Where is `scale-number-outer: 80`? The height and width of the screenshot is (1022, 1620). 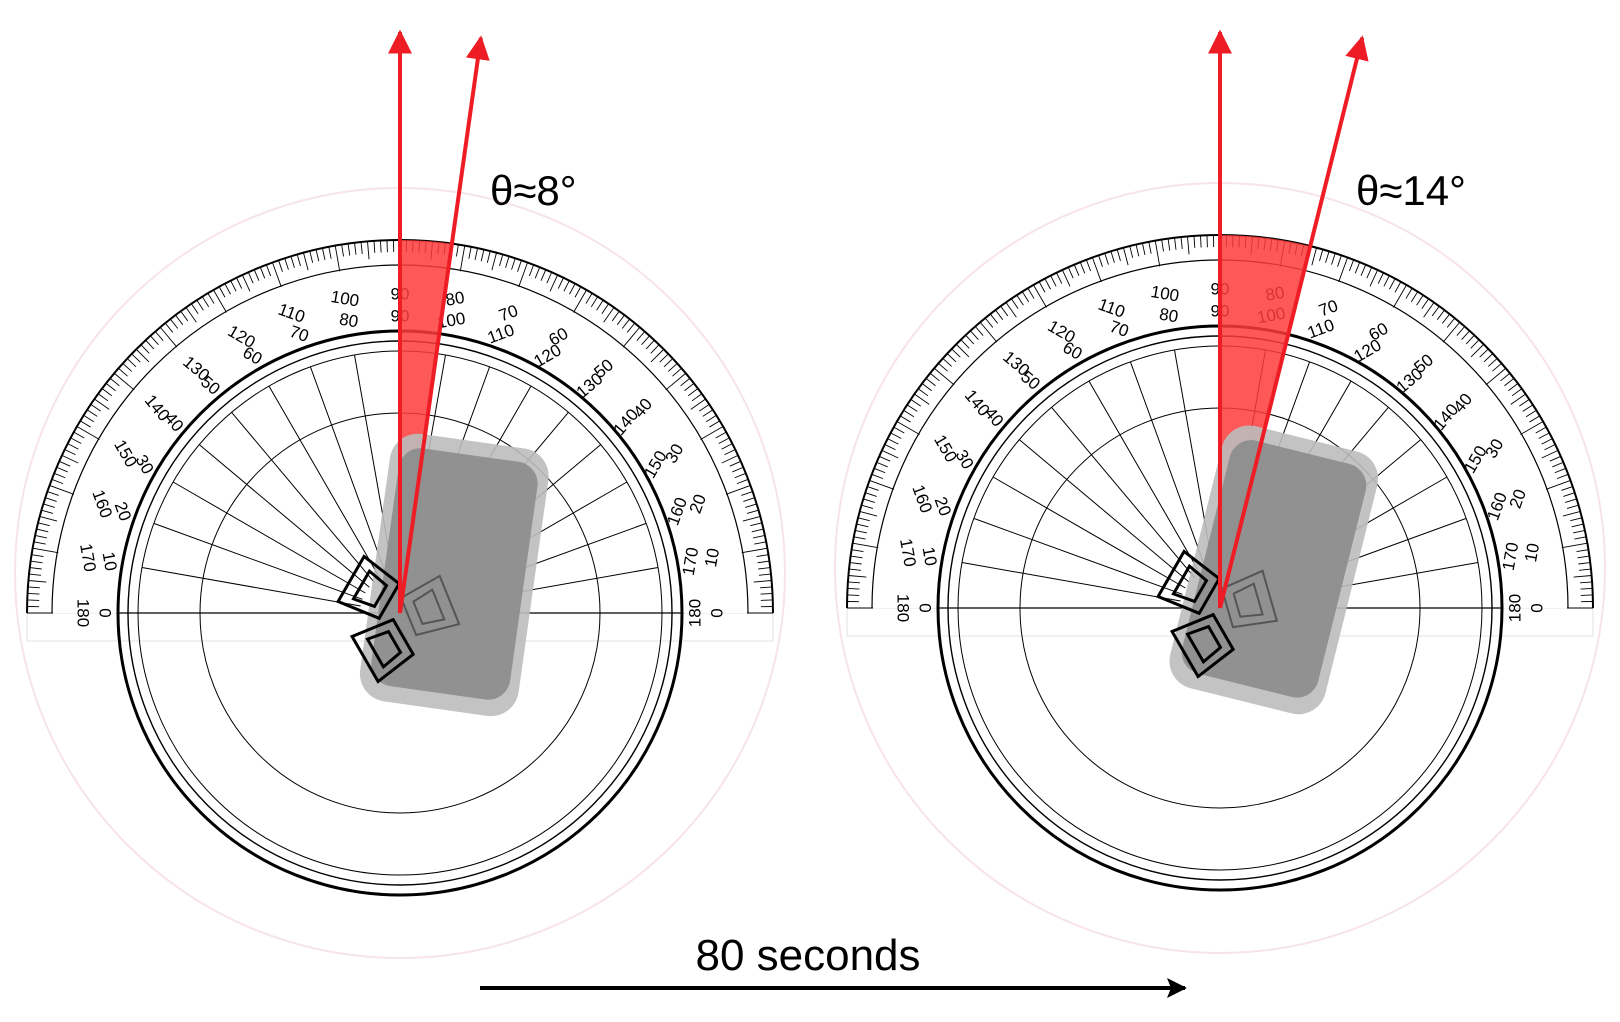 scale-number-outer: 80 is located at coordinates (455, 299).